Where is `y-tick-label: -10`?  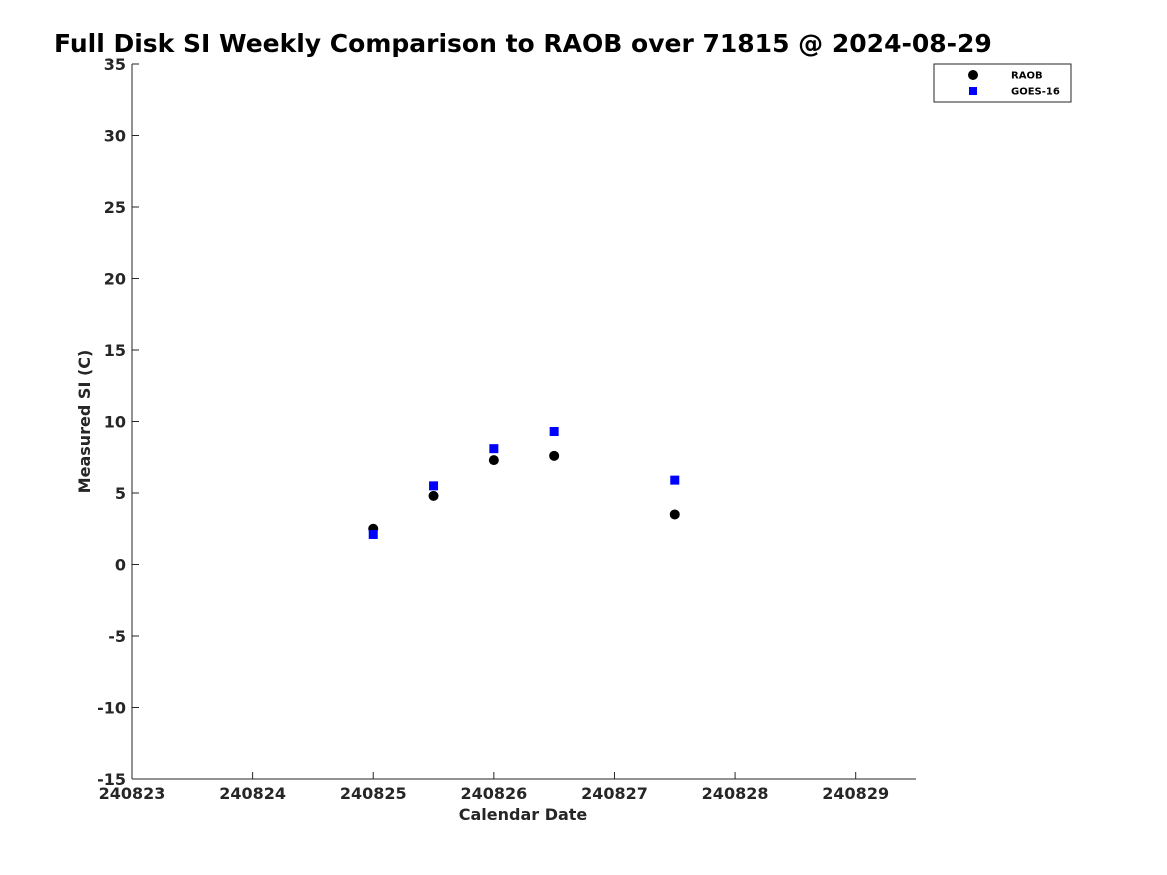
y-tick-label: -10 is located at coordinates (111, 708).